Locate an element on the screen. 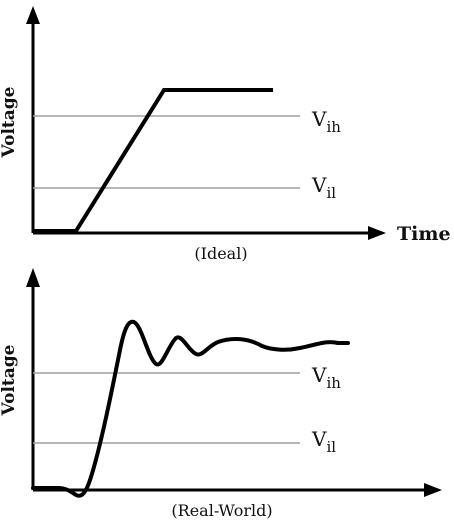 The height and width of the screenshot is (529, 454). ideal-y-axis-label: Voltage is located at coordinates (9, 122).